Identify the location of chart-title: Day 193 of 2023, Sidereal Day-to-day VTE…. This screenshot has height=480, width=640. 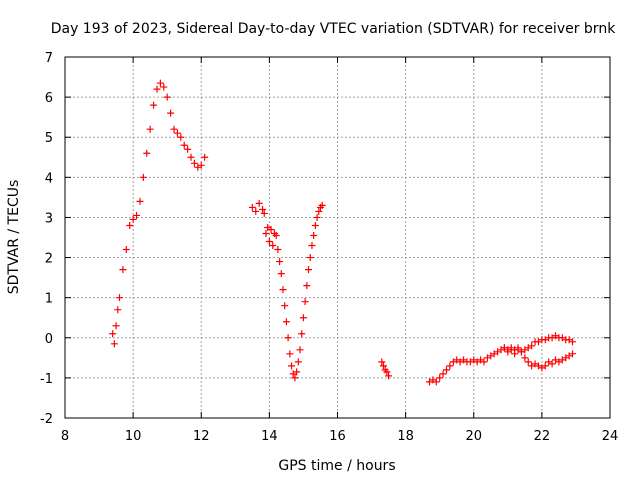
(333, 29).